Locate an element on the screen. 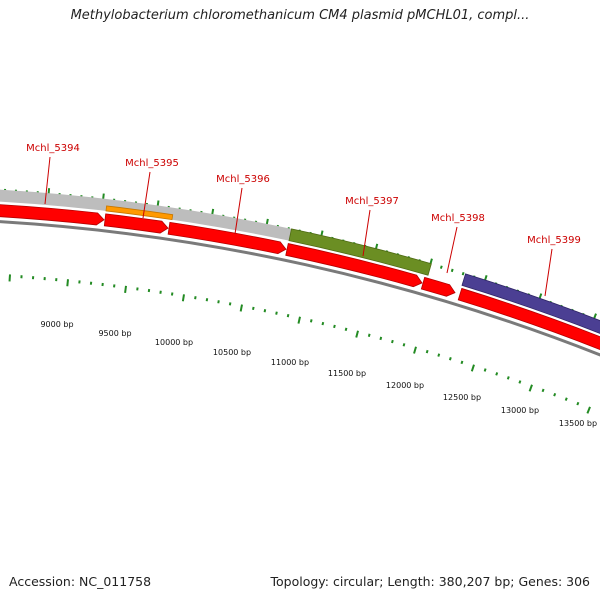 This screenshot has width=600, height=600. olive-feature-band is located at coordinates (360, 252).